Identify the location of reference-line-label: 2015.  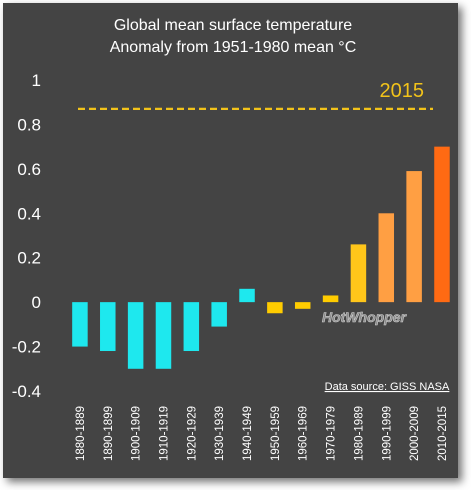
(402, 91).